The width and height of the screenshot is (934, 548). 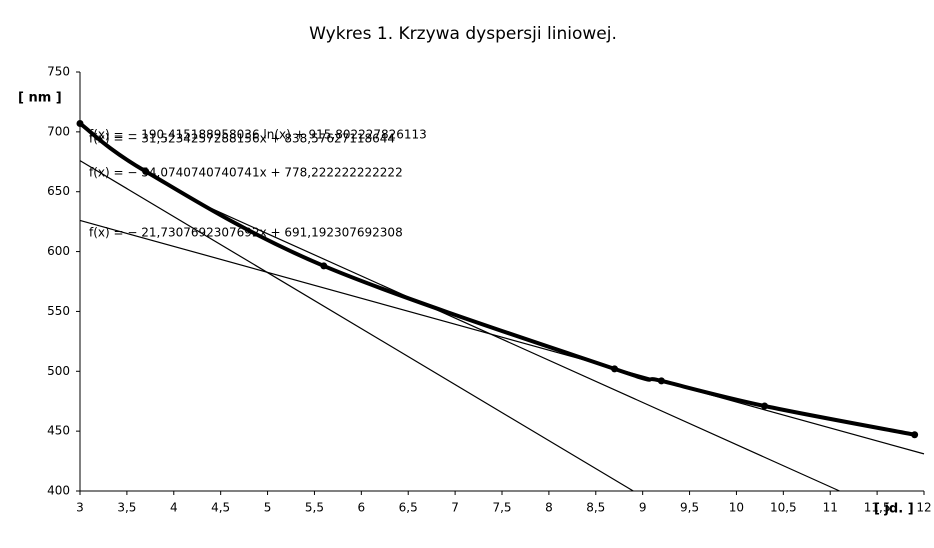 I want to click on y-tick-label: 700, so click(x=58, y=131).